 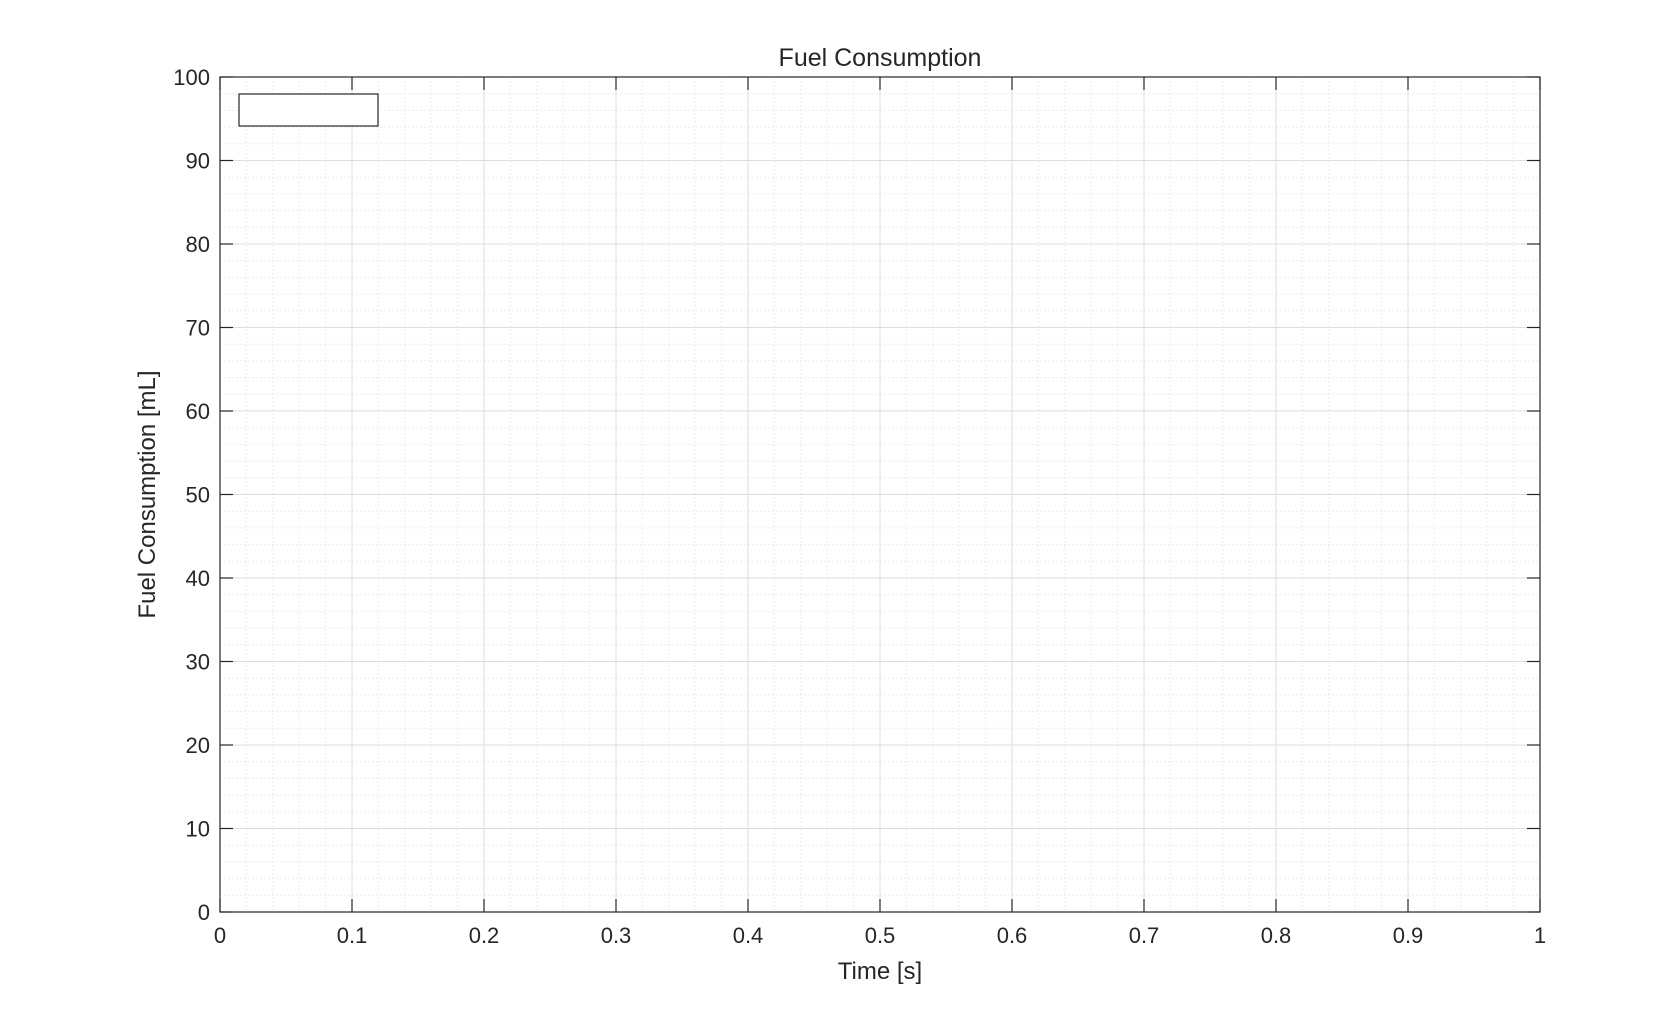 What do you see at coordinates (880, 58) in the screenshot?
I see `chart-title: Fuel Consumption` at bounding box center [880, 58].